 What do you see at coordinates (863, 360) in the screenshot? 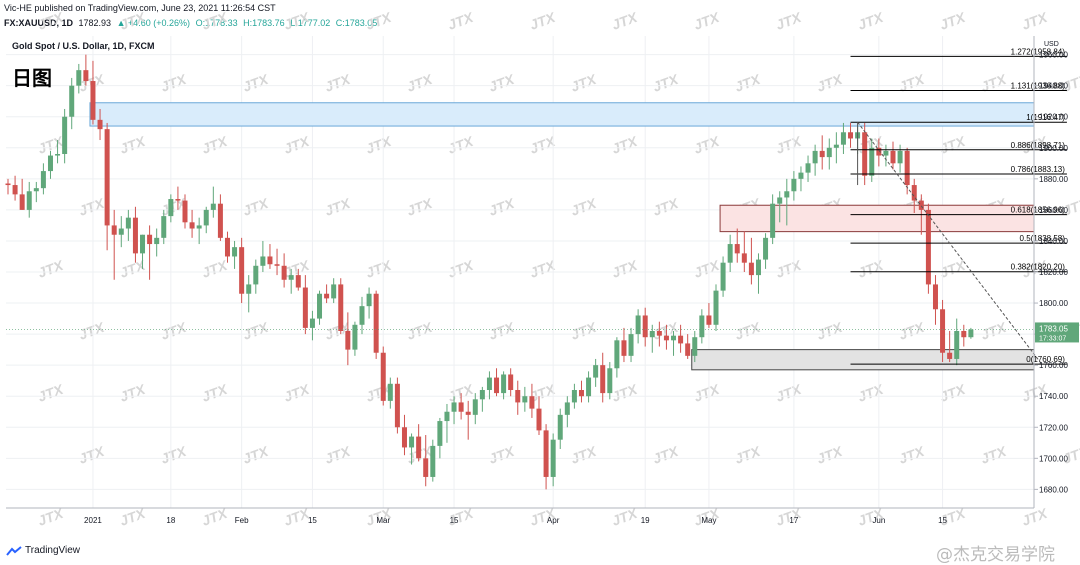
I see `zone-gray` at bounding box center [863, 360].